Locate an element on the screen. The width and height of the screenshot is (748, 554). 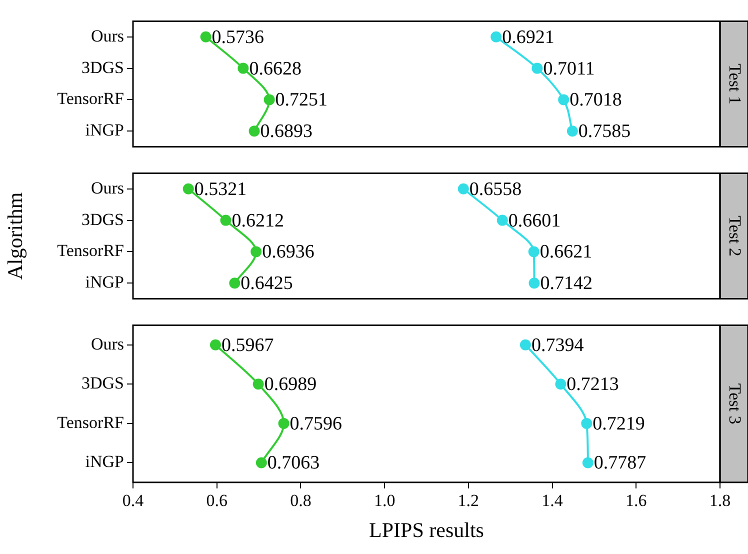
x-axis-title: LPIPS results is located at coordinates (426, 530).